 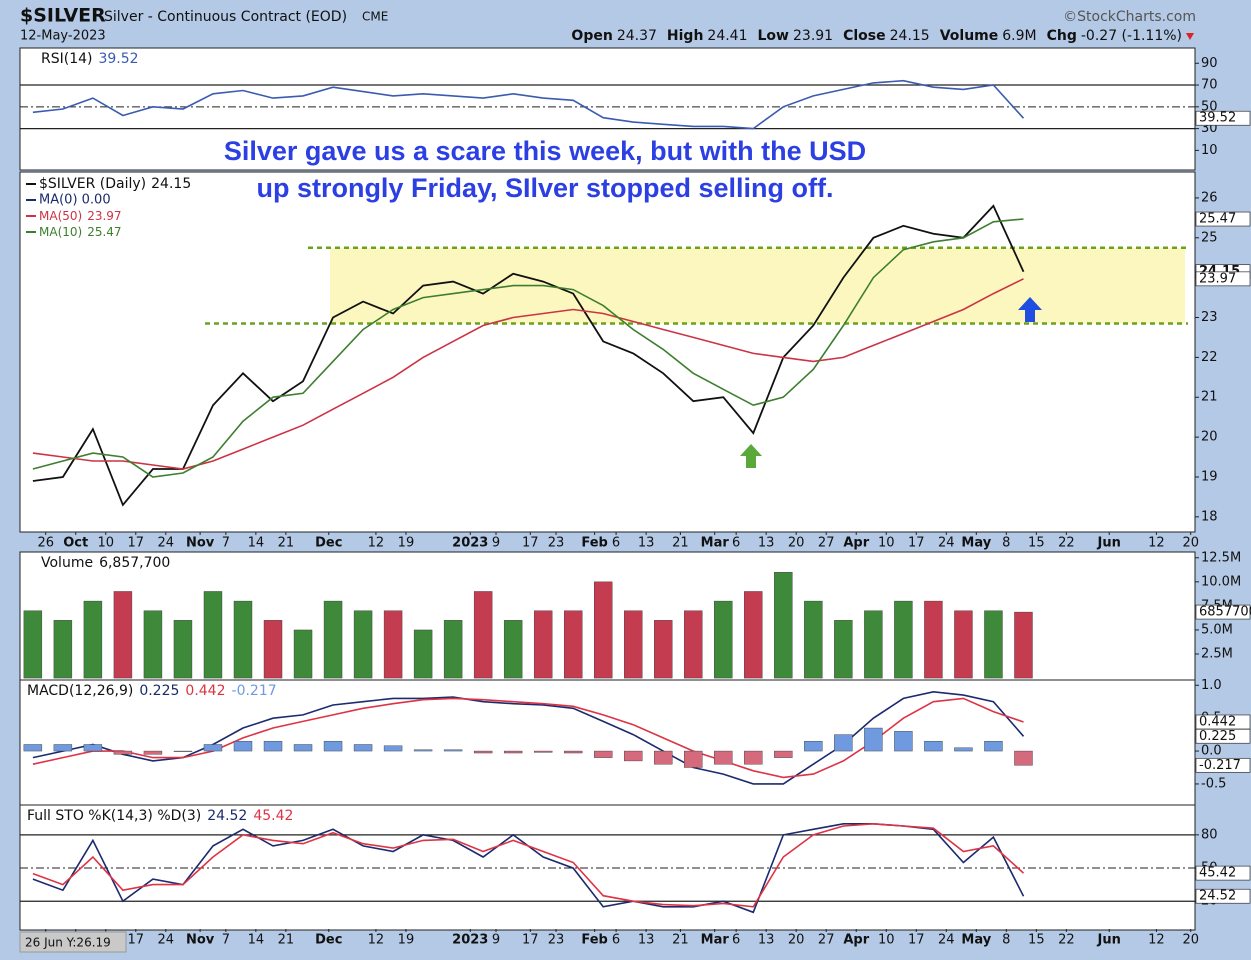 What do you see at coordinates (63, 16) in the screenshot?
I see `symbol: $SILVER` at bounding box center [63, 16].